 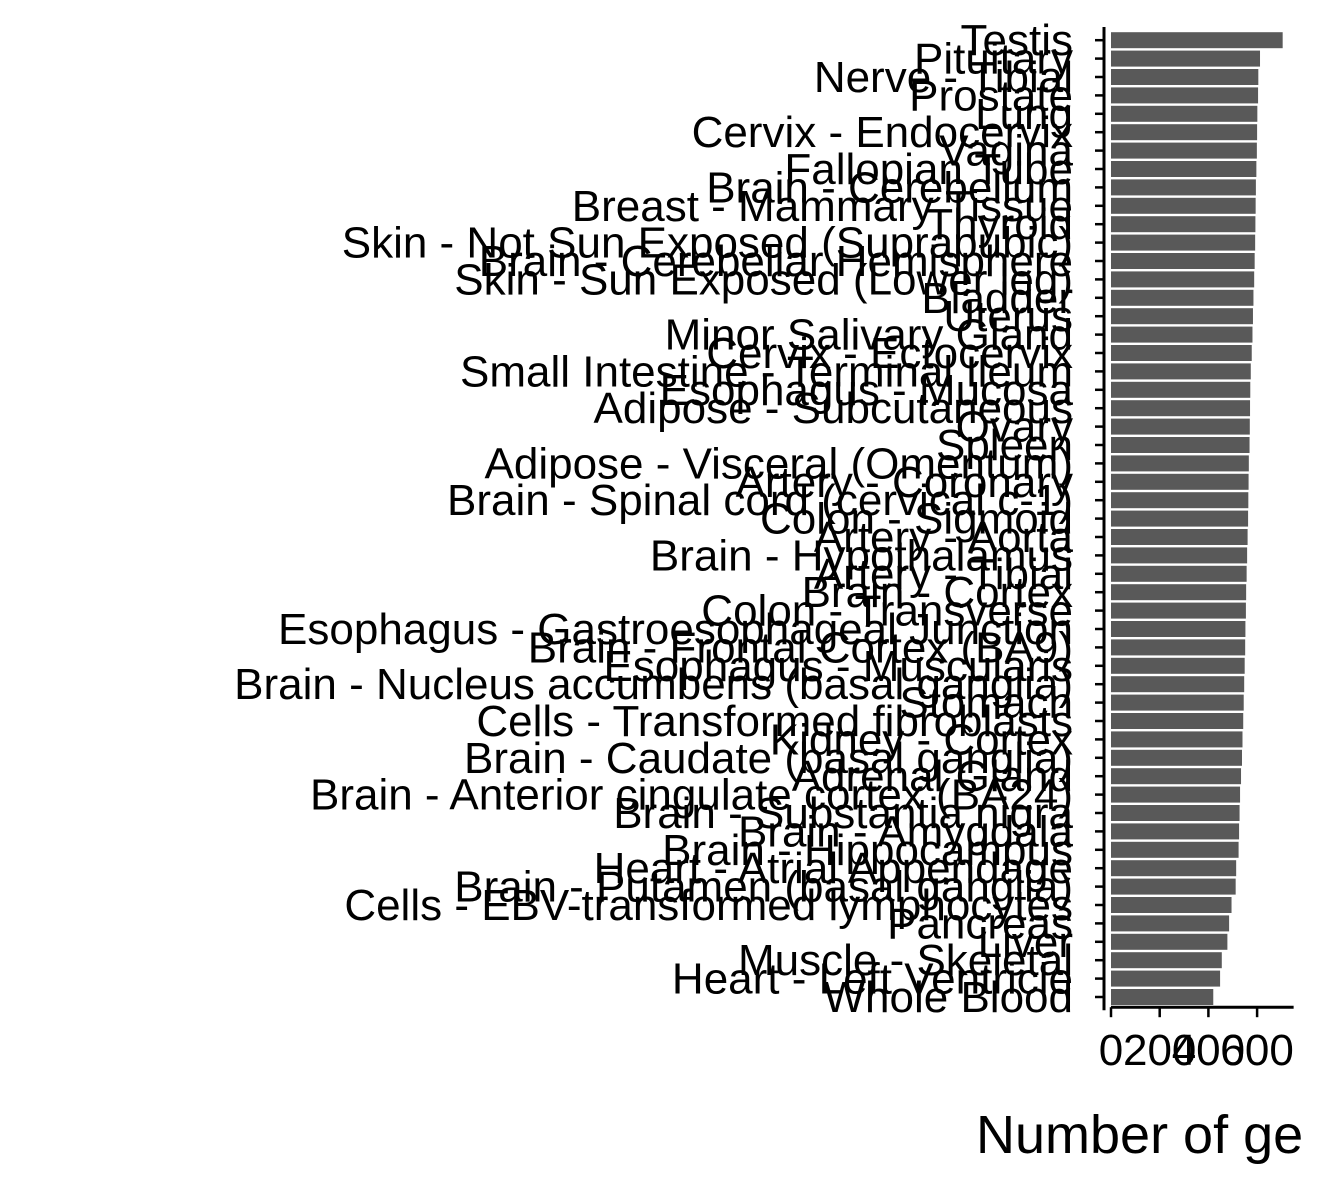 What do you see at coordinates (1017, 40) in the screenshot?
I see `category-label: Testis` at bounding box center [1017, 40].